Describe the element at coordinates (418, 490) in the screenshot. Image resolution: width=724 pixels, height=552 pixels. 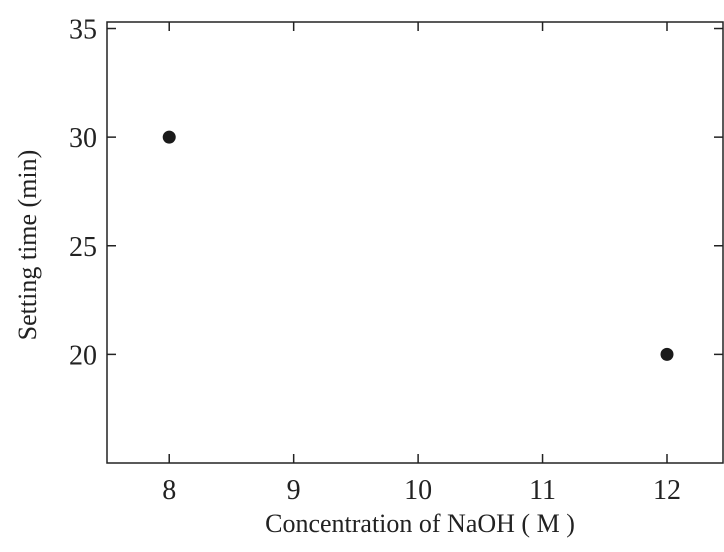
I see `x-tick-label: 10` at that location.